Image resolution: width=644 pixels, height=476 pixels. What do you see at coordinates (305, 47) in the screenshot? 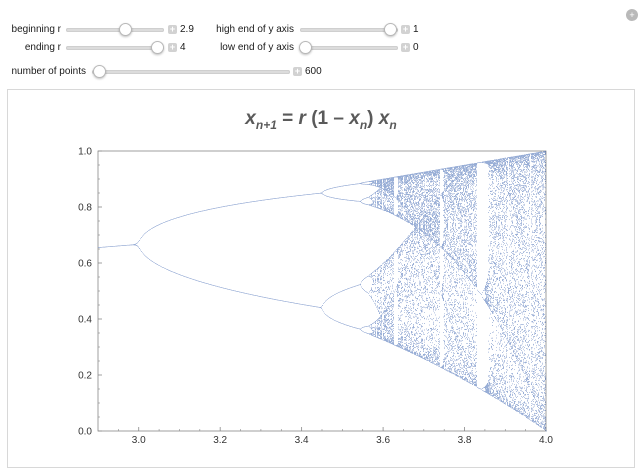
I see `low-y-thumb` at bounding box center [305, 47].